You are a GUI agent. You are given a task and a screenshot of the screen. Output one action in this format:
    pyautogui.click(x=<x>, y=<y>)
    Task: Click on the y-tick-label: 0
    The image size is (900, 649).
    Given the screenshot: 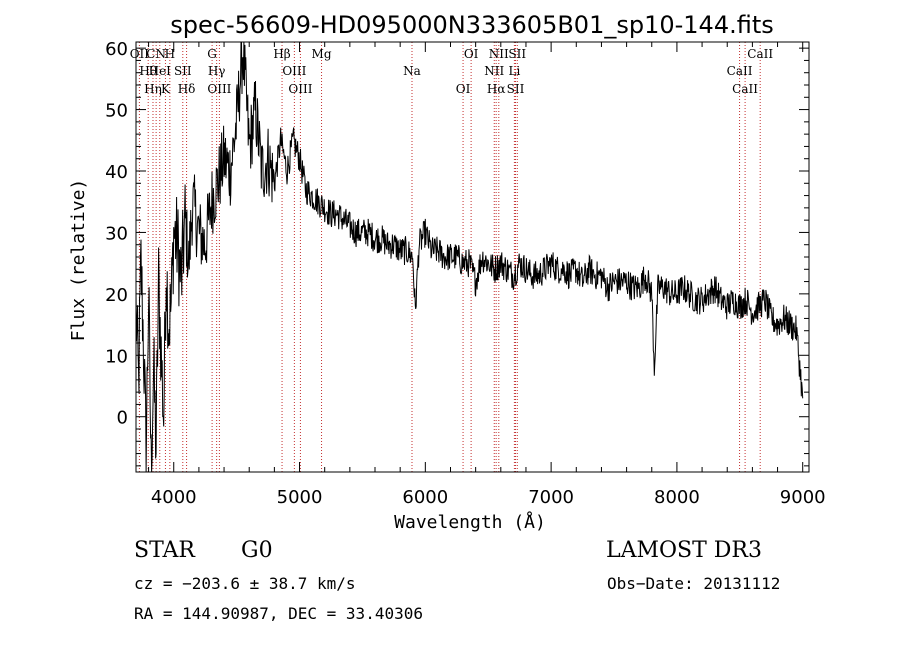 What is the action you would take?
    pyautogui.click(x=122, y=418)
    